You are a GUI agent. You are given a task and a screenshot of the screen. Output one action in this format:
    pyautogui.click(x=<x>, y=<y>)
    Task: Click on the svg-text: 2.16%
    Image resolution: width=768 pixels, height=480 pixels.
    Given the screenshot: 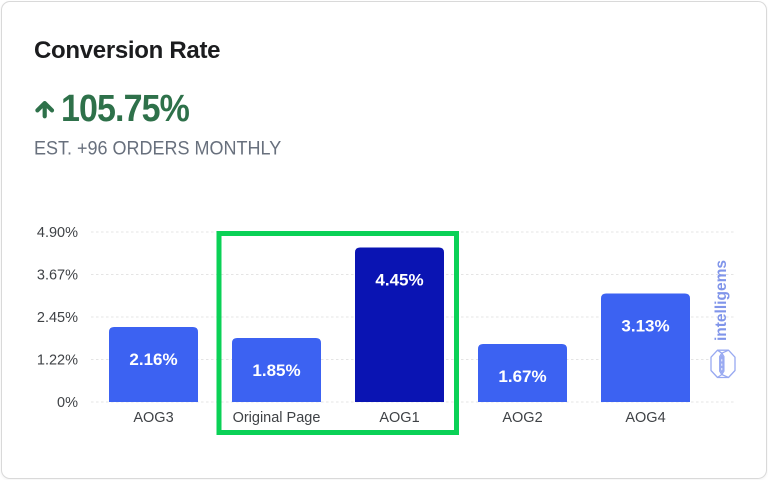 What is the action you would take?
    pyautogui.click(x=153, y=359)
    